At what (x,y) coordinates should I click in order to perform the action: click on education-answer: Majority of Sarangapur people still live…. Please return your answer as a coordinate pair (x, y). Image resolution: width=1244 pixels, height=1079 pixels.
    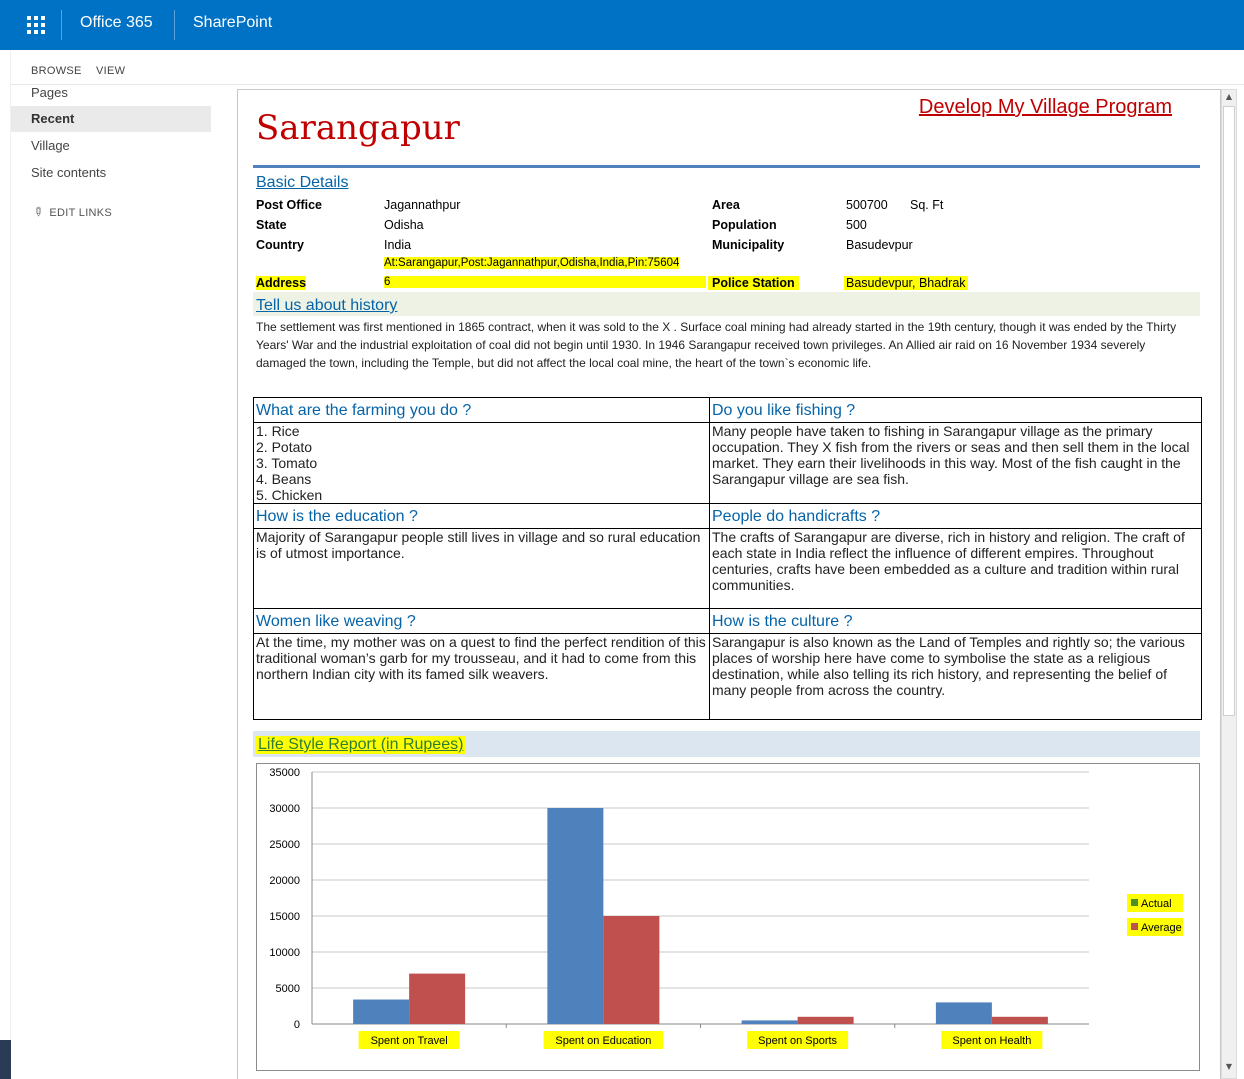
    Looking at the image, I should click on (478, 545).